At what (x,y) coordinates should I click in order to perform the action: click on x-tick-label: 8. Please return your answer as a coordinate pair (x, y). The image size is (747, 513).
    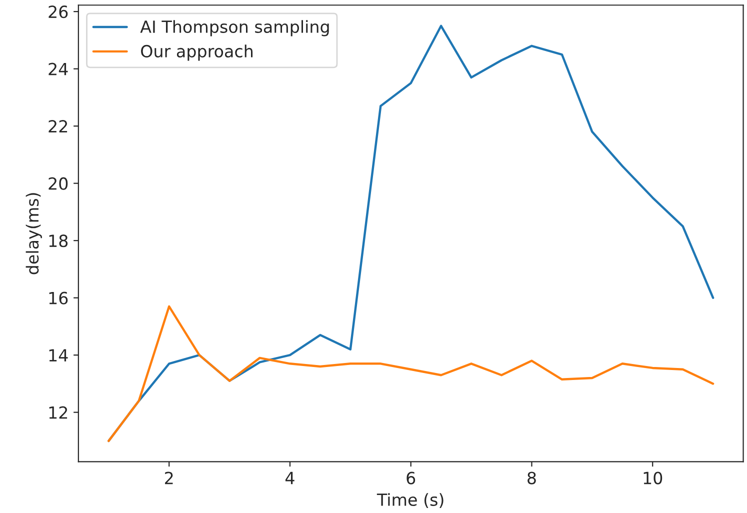
    Looking at the image, I should click on (532, 478).